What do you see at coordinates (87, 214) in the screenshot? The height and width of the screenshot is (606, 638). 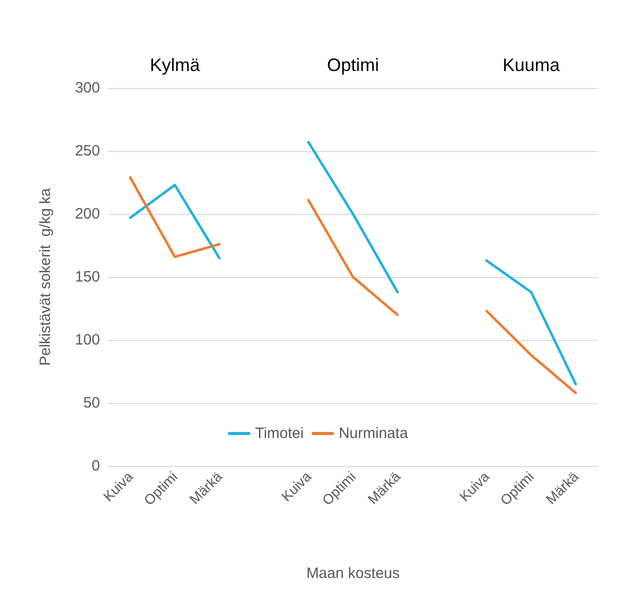 I see `y-tick-label: 200` at bounding box center [87, 214].